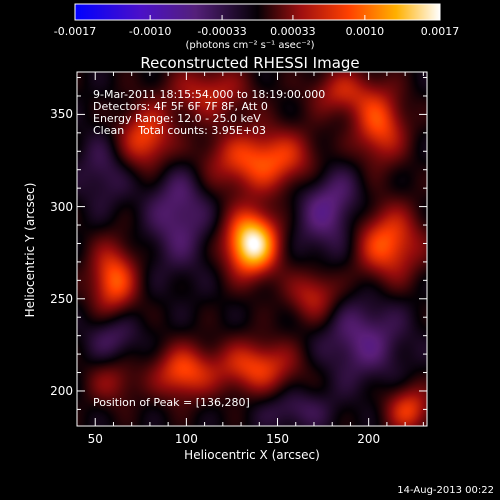  What do you see at coordinates (61, 298) in the screenshot?
I see `y-tick-label: 250` at bounding box center [61, 298].